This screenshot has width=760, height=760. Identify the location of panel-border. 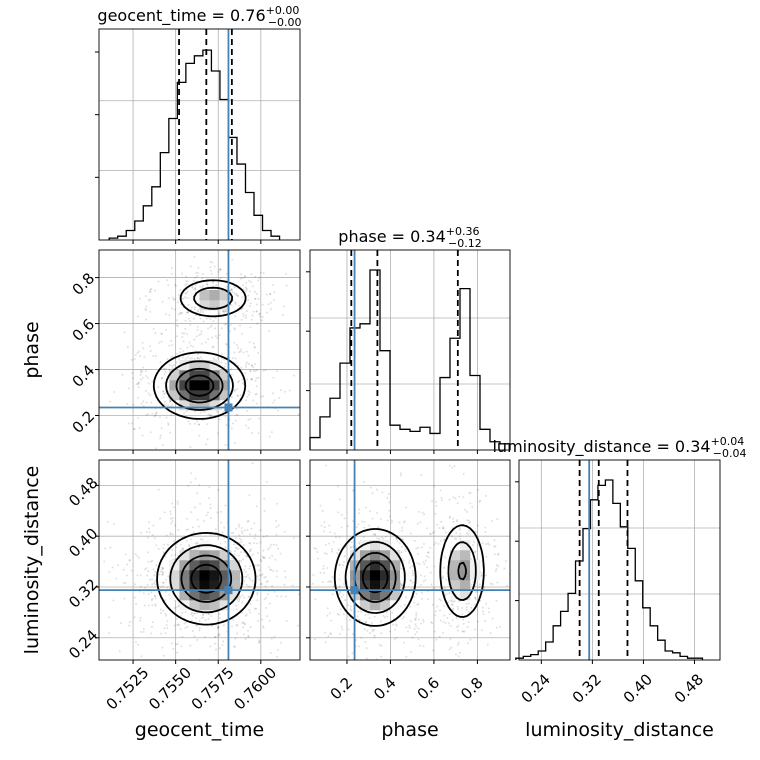
(410, 350).